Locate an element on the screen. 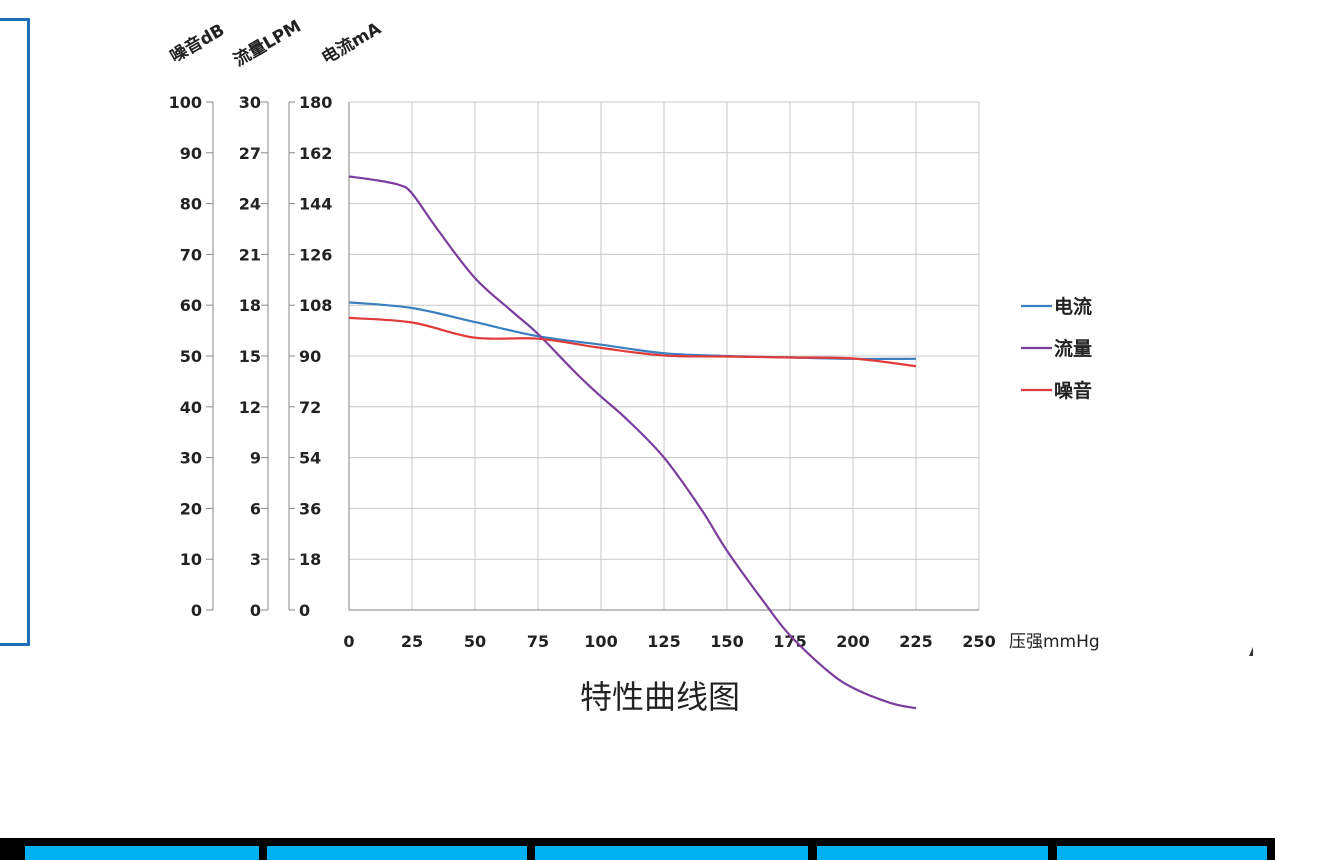 This screenshot has width=1320, height=860. y-tick-label: 40 is located at coordinates (191, 407).